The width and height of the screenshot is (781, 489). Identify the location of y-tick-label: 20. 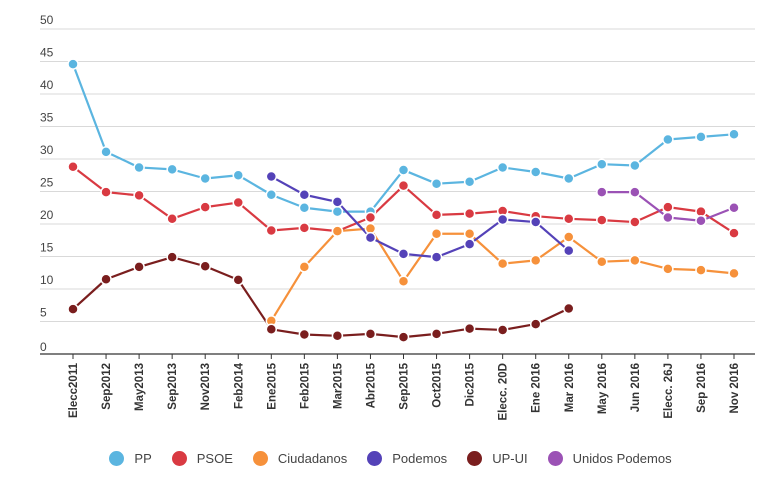
(47, 215).